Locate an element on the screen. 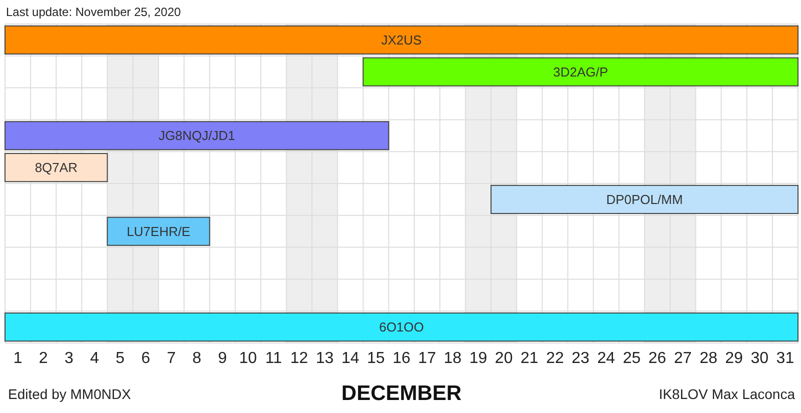  series-label: JG8NQJ/JD1 is located at coordinates (197, 136).